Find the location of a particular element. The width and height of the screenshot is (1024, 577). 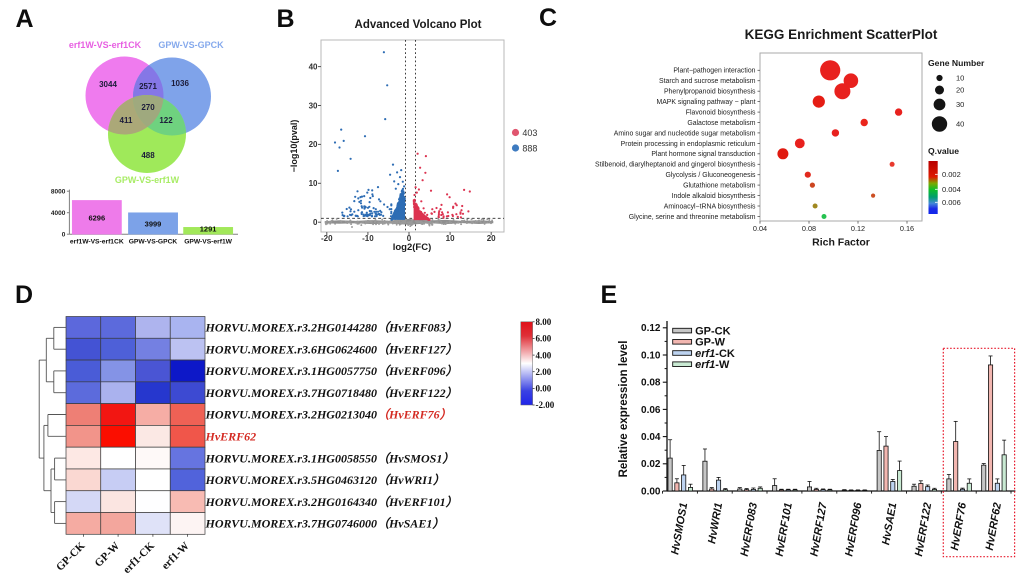

svg-text: D is located at coordinates (24, 295).